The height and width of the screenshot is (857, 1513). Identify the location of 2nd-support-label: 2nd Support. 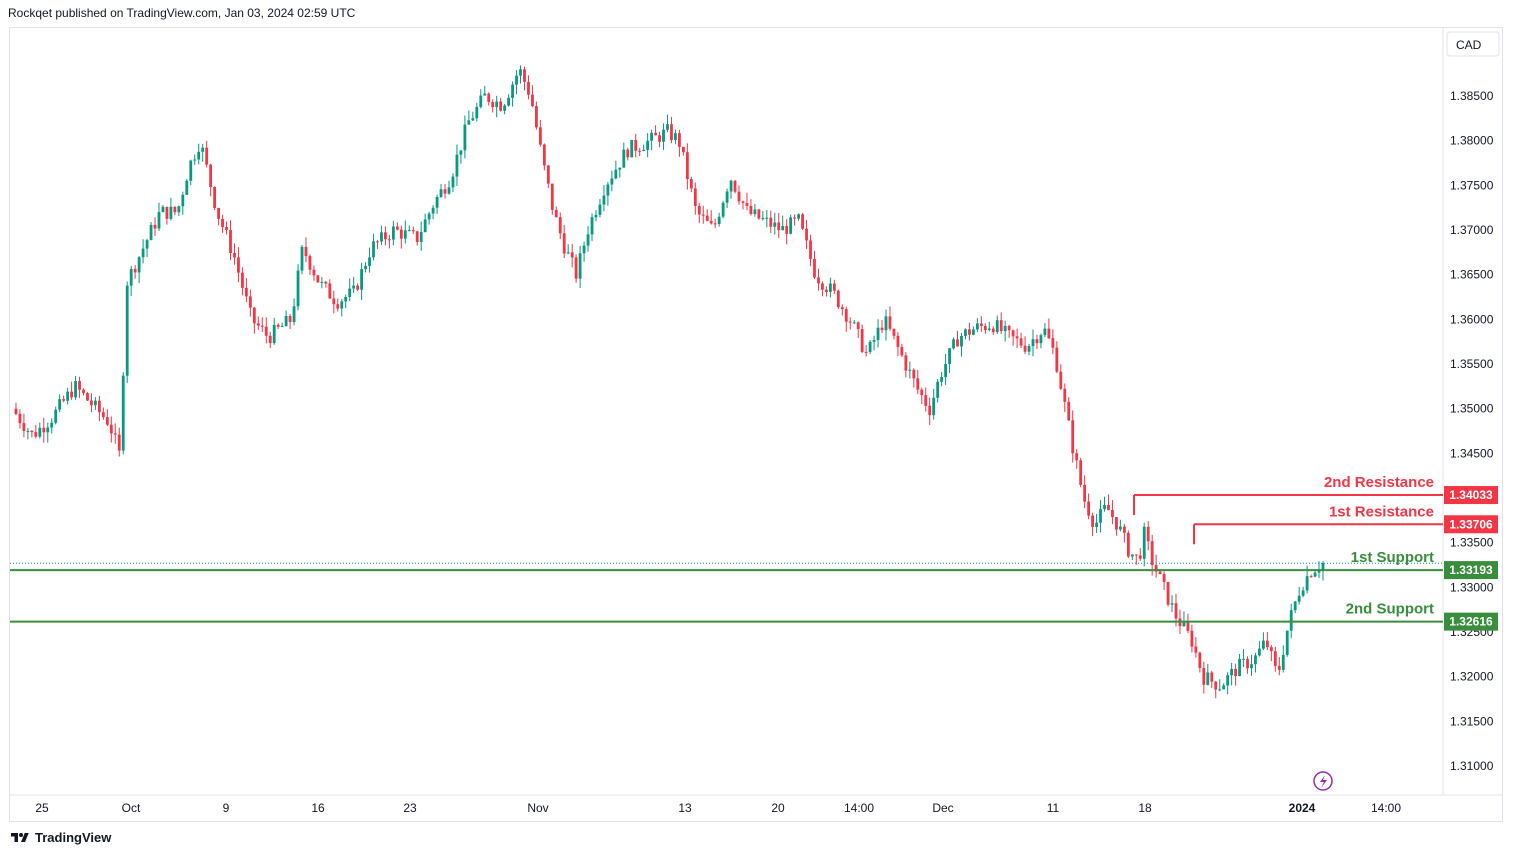
(1390, 609).